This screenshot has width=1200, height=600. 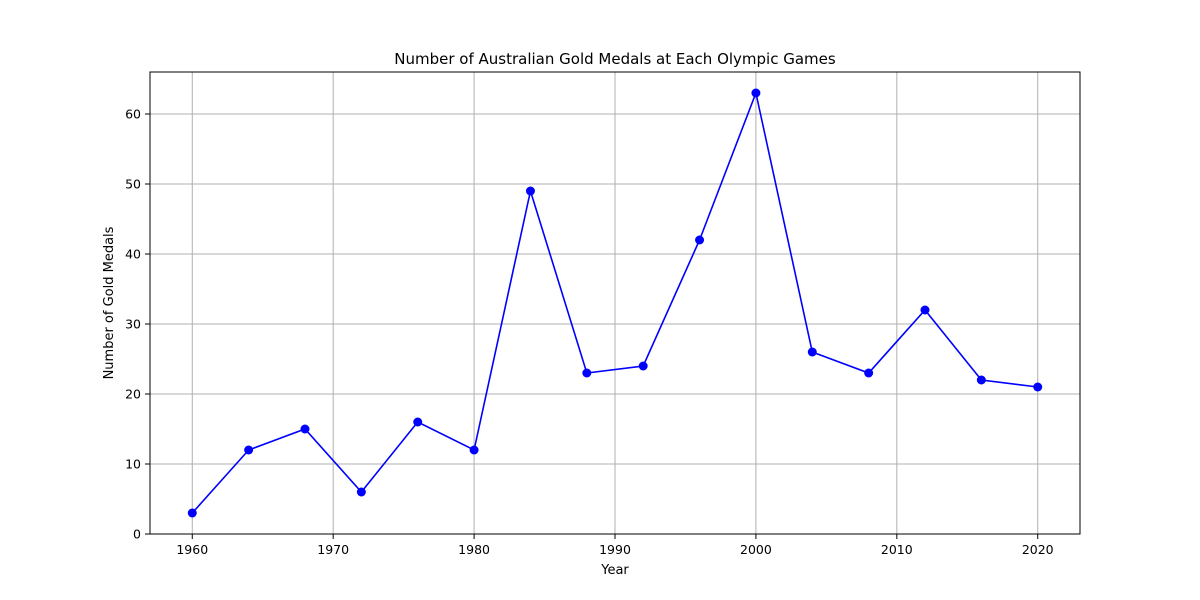 What do you see at coordinates (615, 549) in the screenshot?
I see `x-tick-label: 1990` at bounding box center [615, 549].